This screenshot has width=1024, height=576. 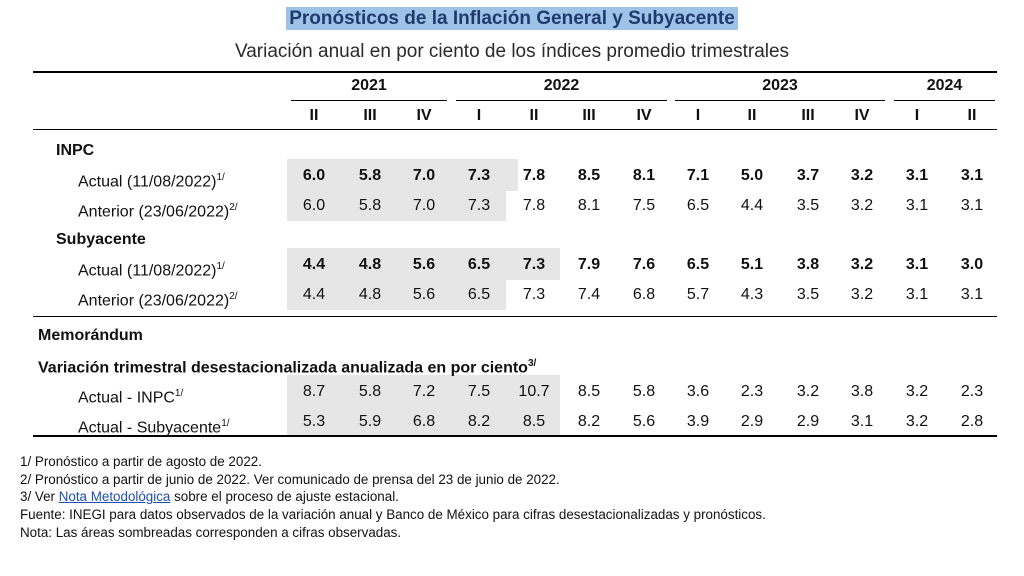 What do you see at coordinates (314, 391) in the screenshot?
I see `table-cell: 8.7` at bounding box center [314, 391].